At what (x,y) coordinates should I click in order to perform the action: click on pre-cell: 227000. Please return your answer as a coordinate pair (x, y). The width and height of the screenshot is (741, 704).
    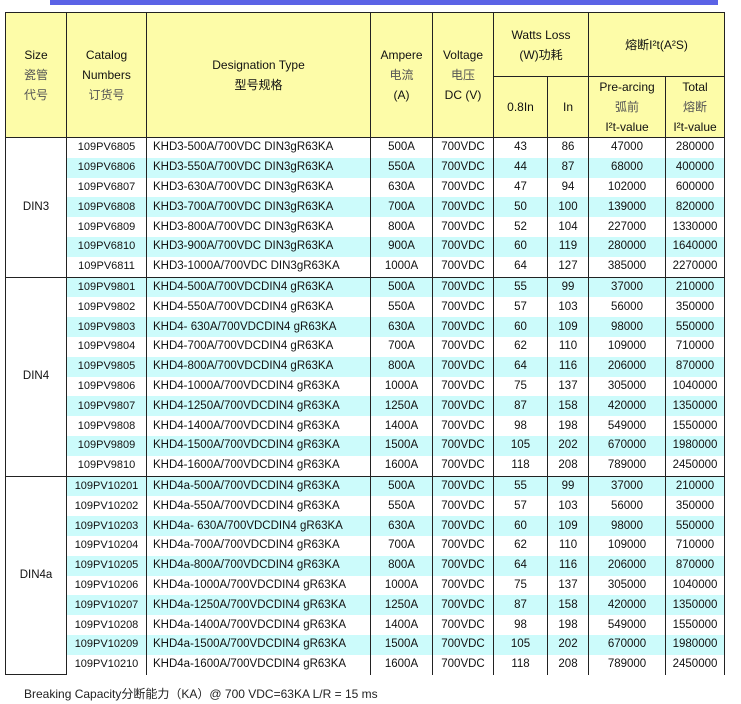
    Looking at the image, I should click on (627, 227).